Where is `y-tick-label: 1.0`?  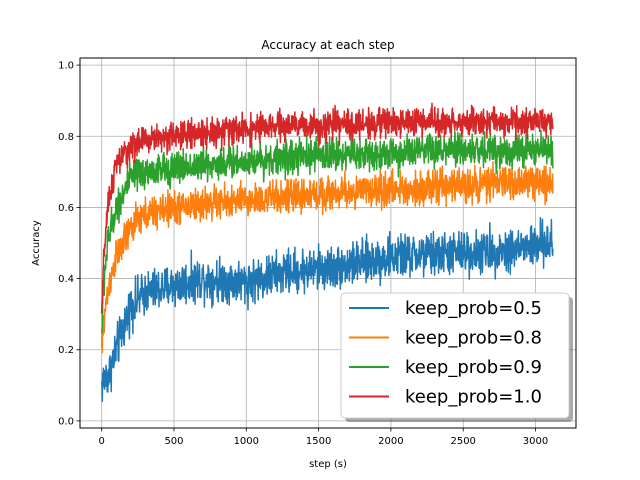
y-tick-label: 1.0 is located at coordinates (66, 66).